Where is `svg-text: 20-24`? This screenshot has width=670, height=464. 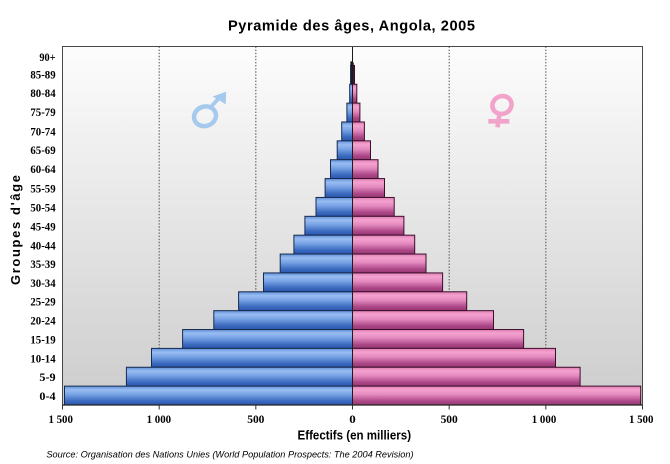
svg-text: 20-24 is located at coordinates (43, 322).